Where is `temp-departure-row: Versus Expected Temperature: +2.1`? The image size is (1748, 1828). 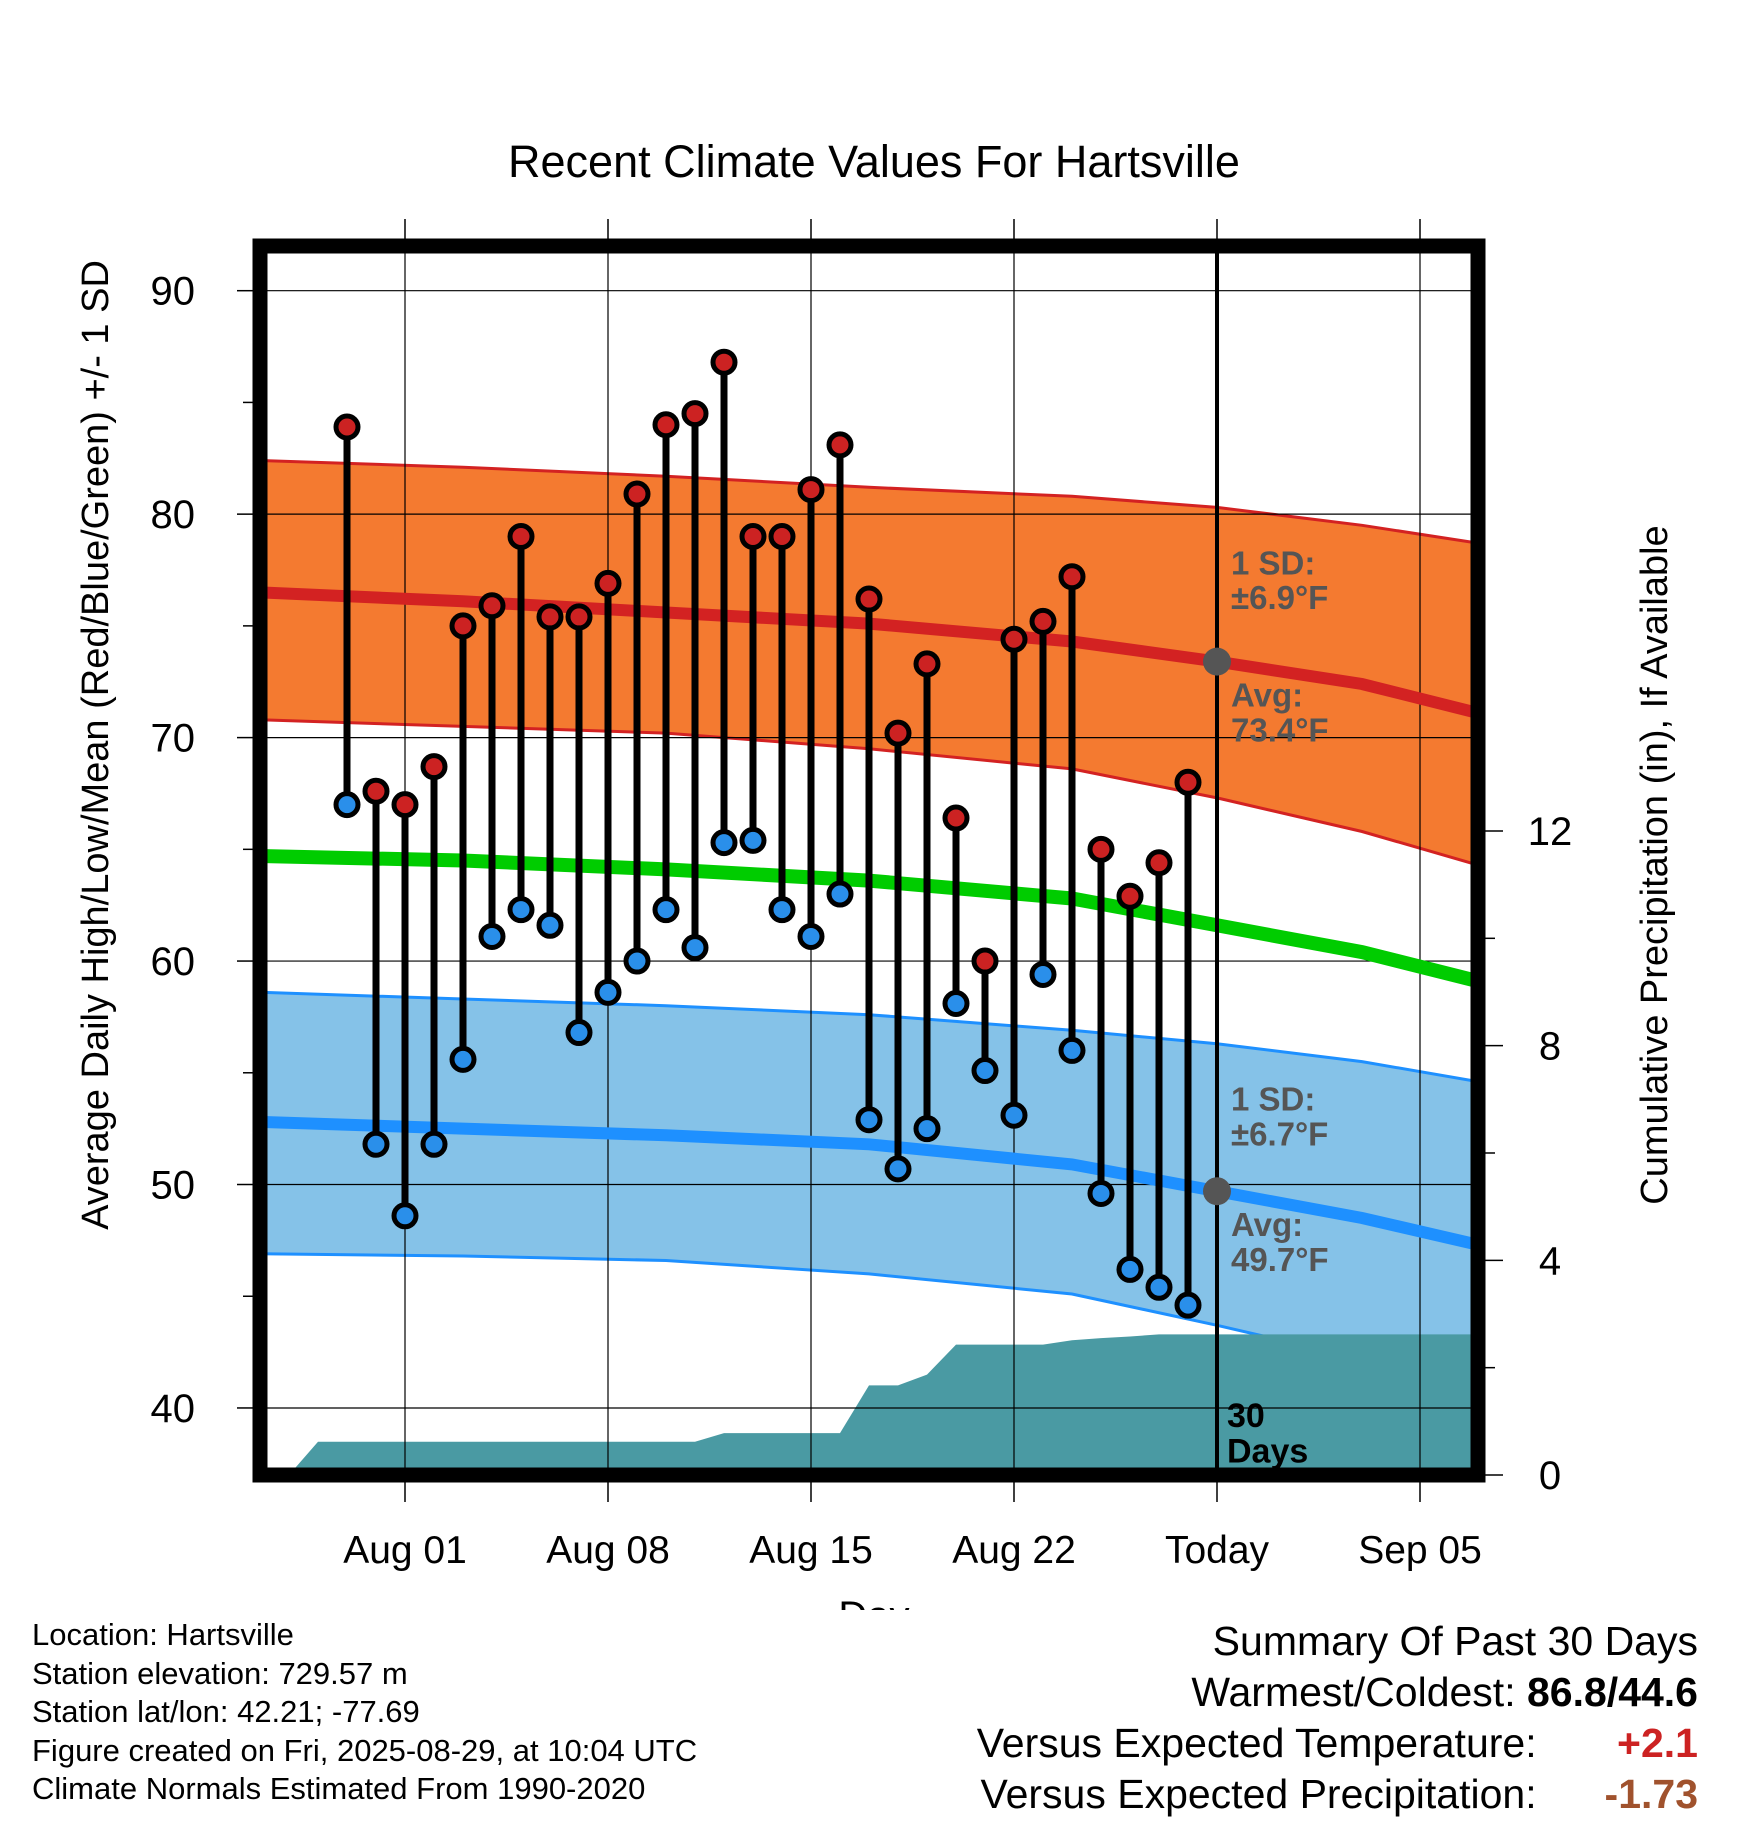
temp-departure-row: Versus Expected Temperature: +2.1 is located at coordinates (1337, 1743).